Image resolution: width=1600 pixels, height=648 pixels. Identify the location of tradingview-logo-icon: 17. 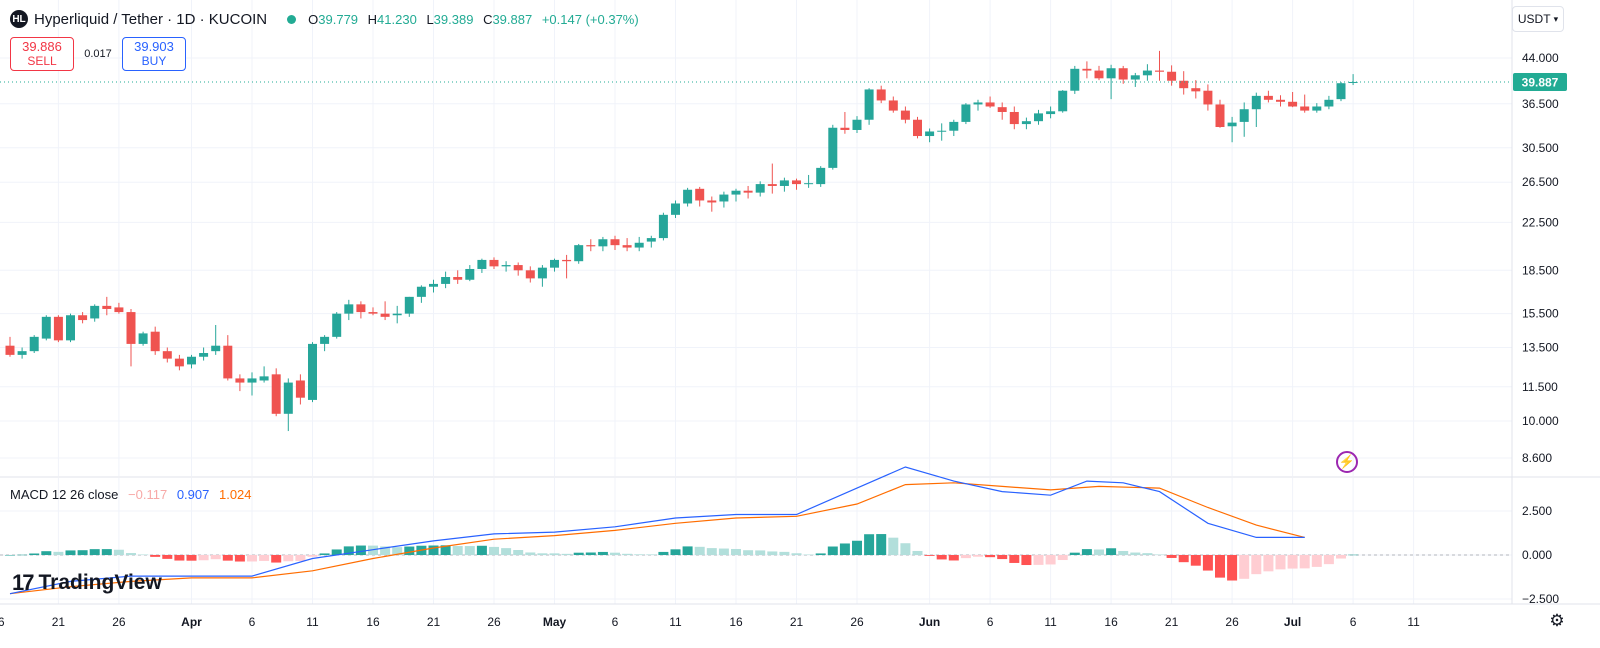
(23, 582).